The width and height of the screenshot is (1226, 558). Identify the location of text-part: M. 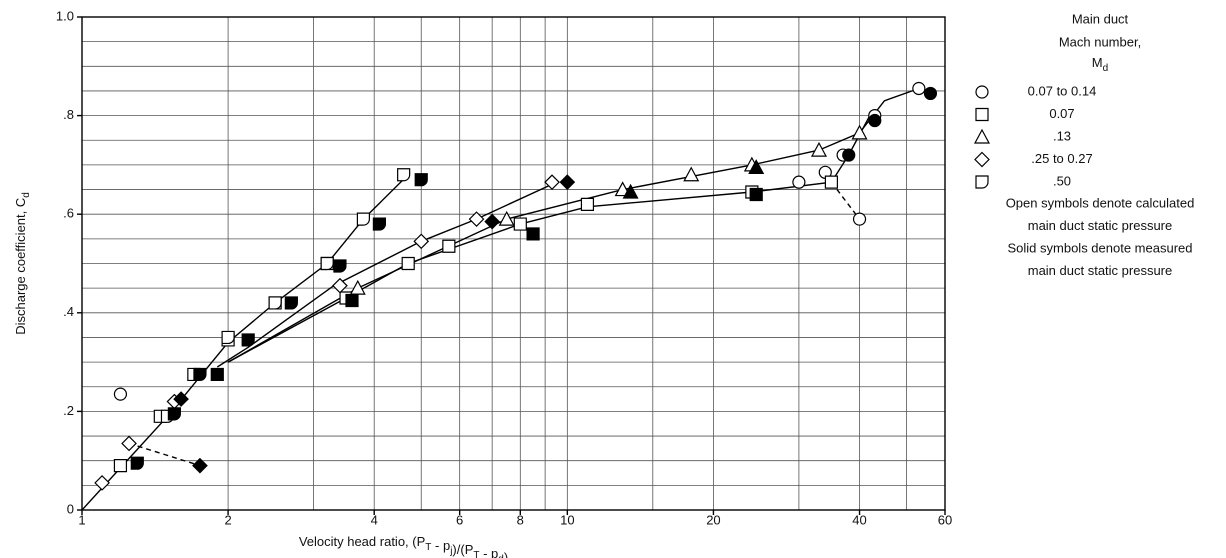
(1097, 62).